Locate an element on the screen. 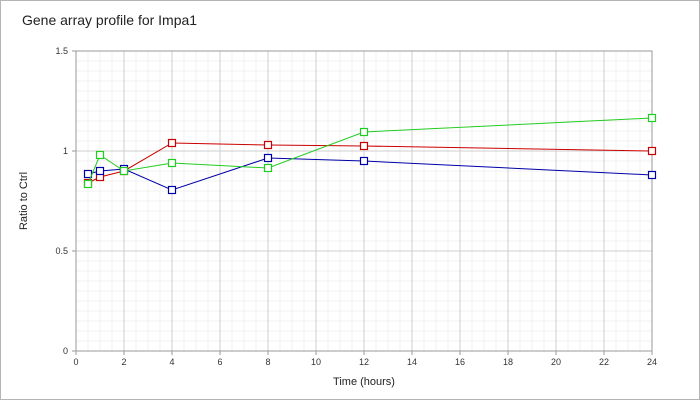  y-tick-label: 0.5 is located at coordinates (61, 251).